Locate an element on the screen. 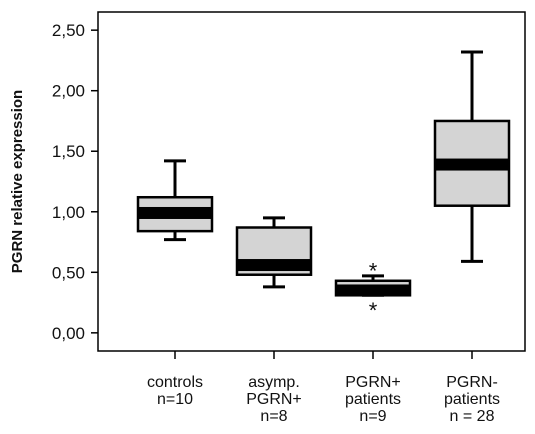 The image size is (535, 434). y-tick-label: 1,00 is located at coordinates (68, 212).